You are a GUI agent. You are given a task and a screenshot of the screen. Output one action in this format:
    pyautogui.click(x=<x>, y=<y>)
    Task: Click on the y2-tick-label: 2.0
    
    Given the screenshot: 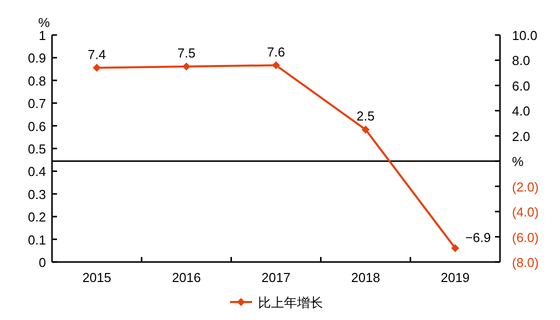 What is the action you would take?
    pyautogui.click(x=521, y=136)
    